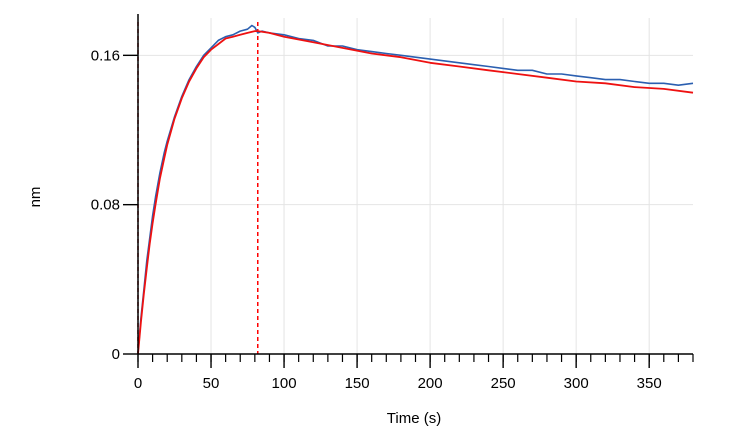  I want to click on x-tick-label: 0, so click(138, 383).